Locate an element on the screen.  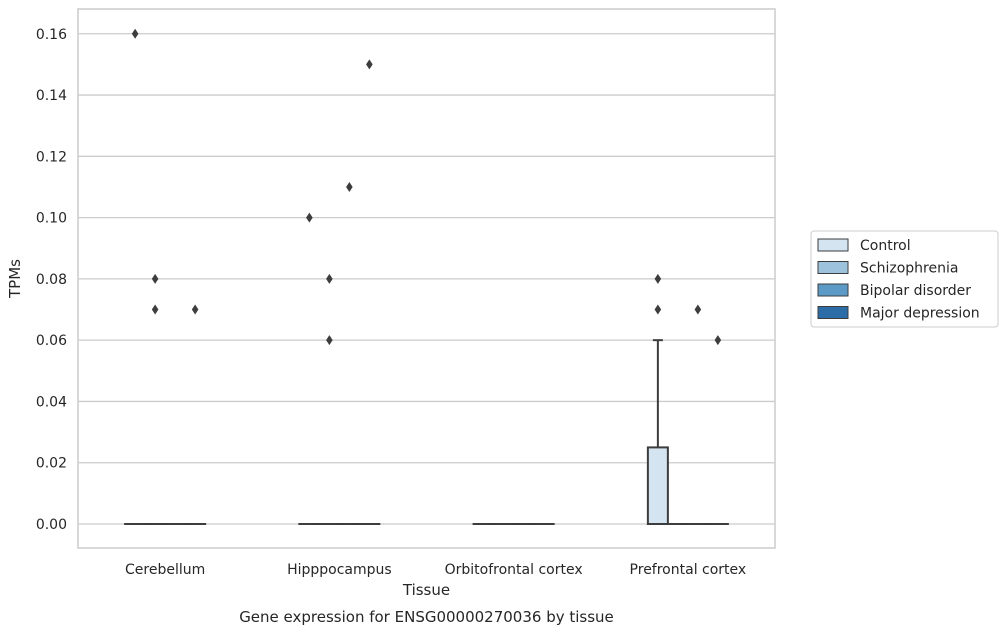
legend-label: Schizophrenia is located at coordinates (909, 269).